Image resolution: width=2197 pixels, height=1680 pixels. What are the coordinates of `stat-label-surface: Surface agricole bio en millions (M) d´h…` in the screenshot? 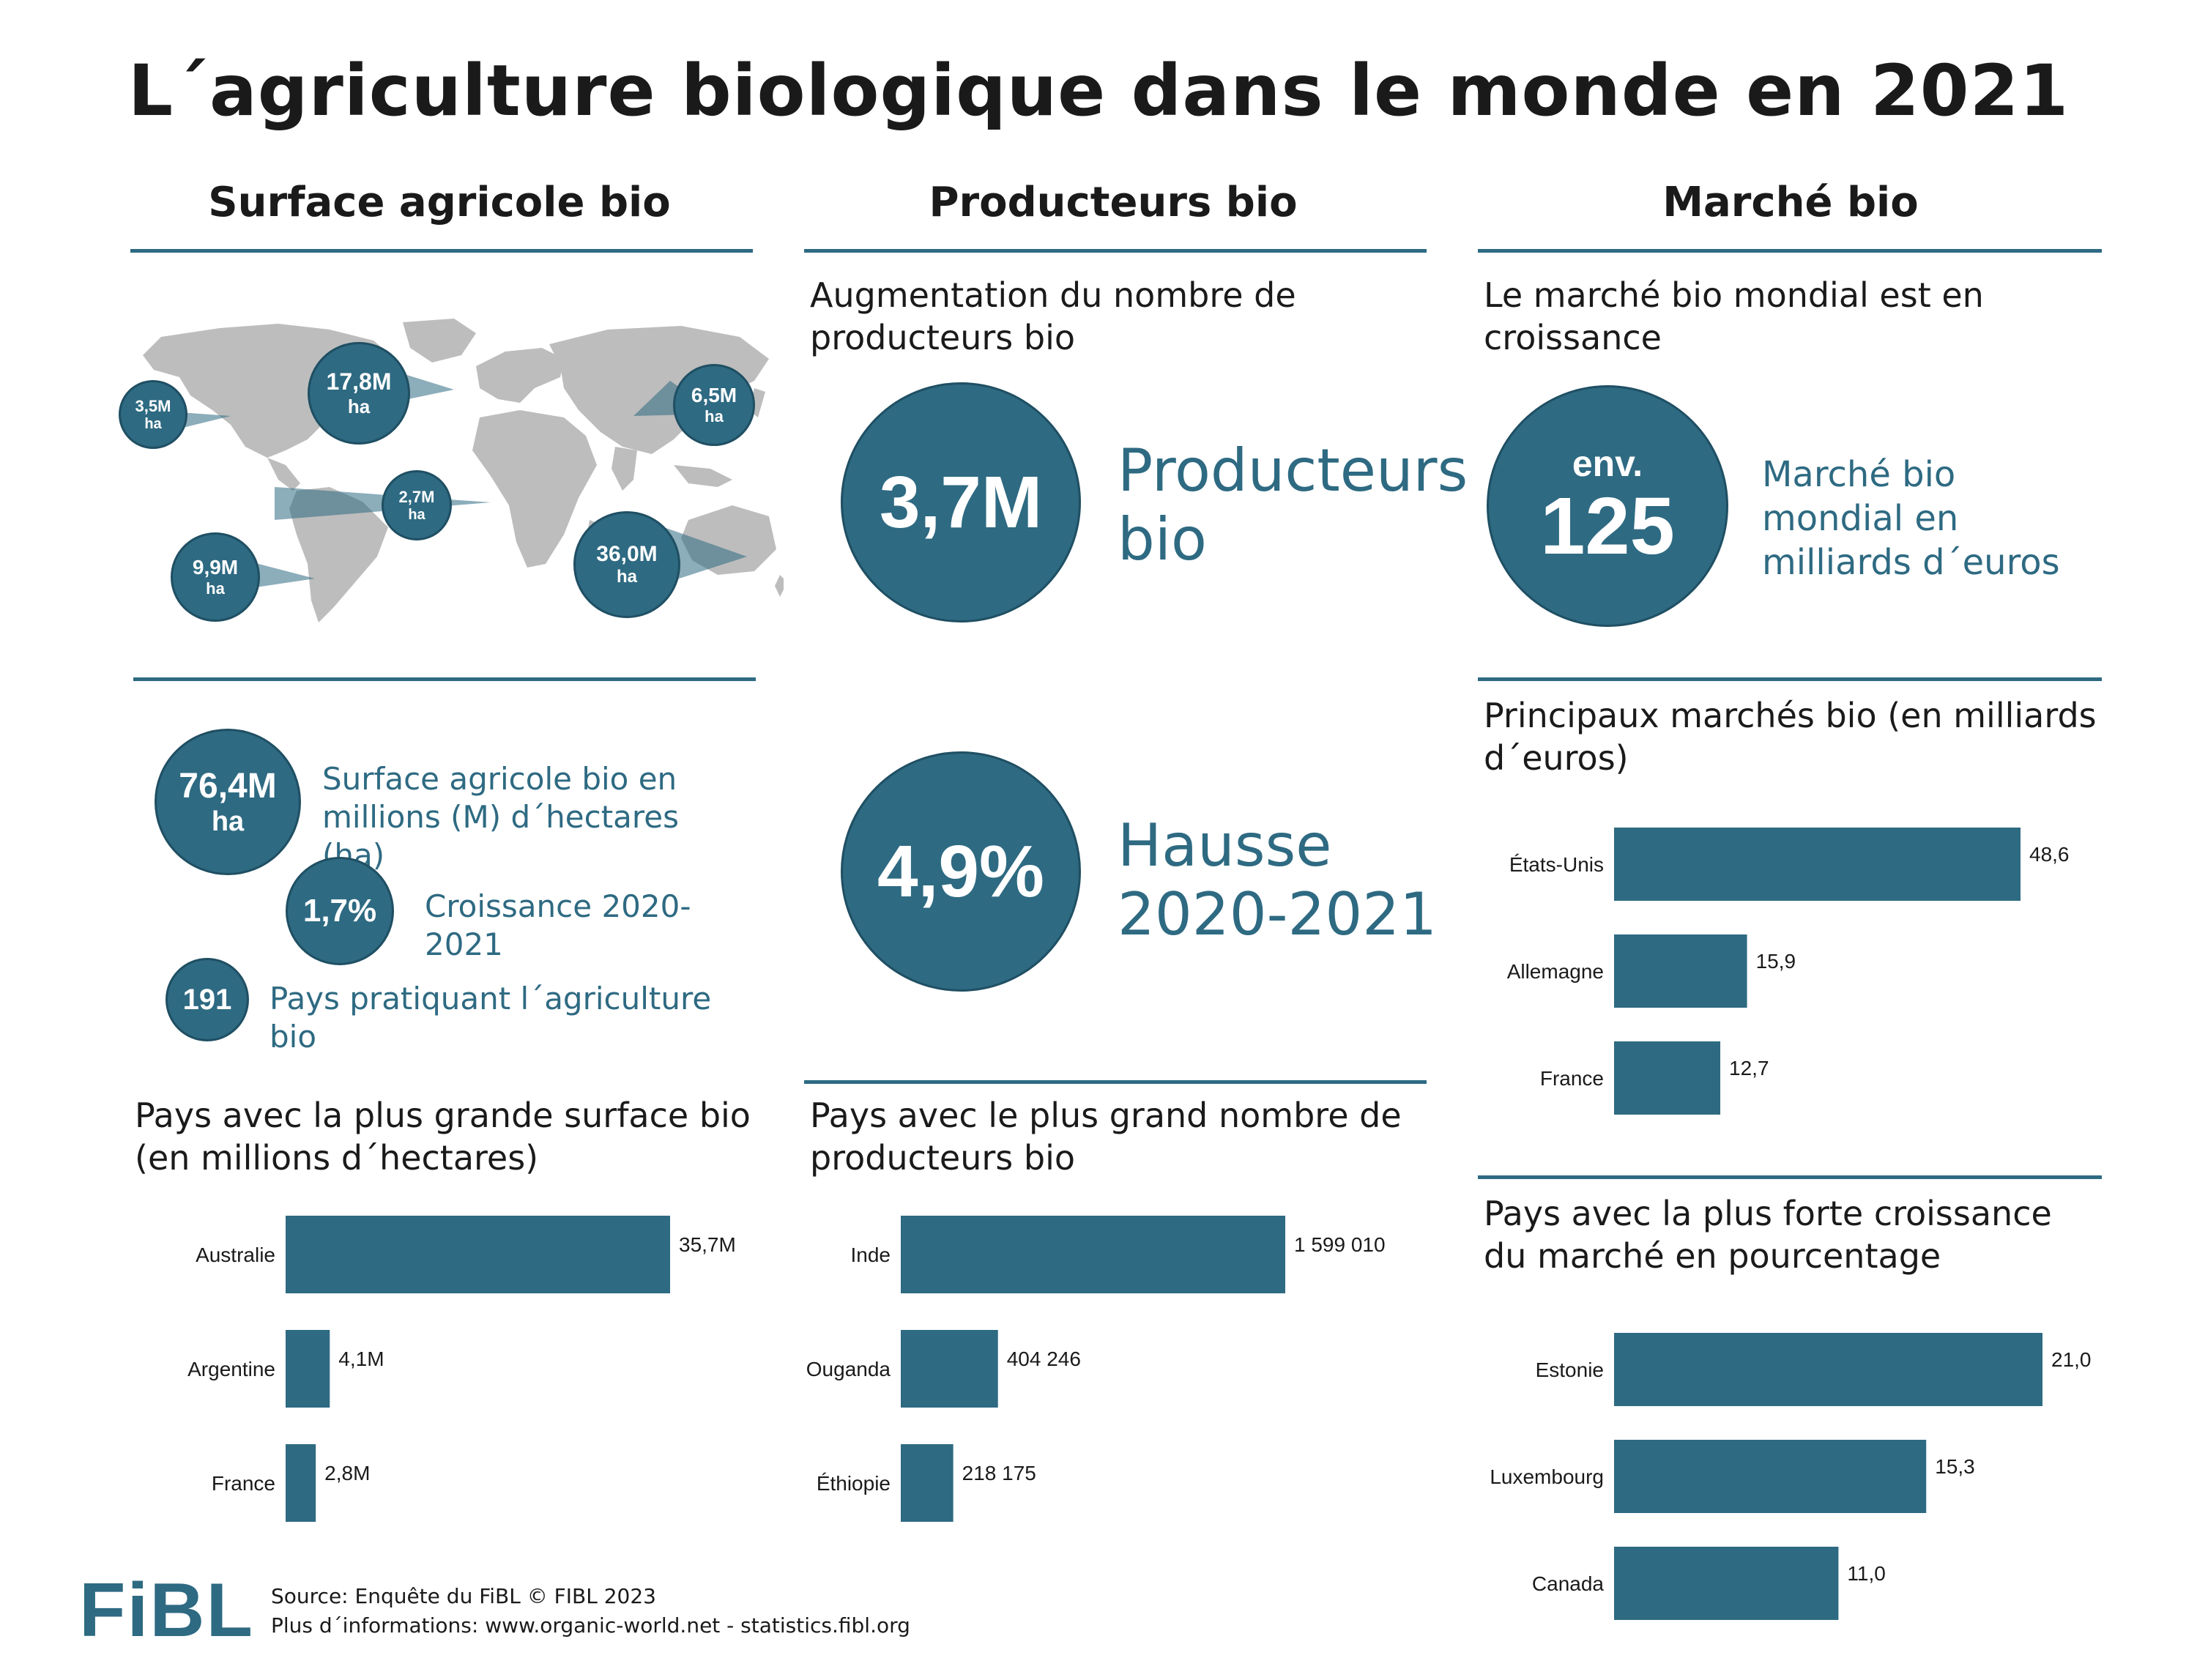 It's located at (500, 817).